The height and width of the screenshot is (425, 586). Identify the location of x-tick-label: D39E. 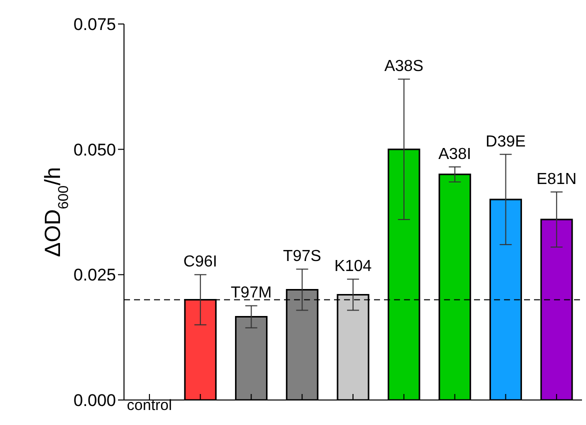
(506, 141).